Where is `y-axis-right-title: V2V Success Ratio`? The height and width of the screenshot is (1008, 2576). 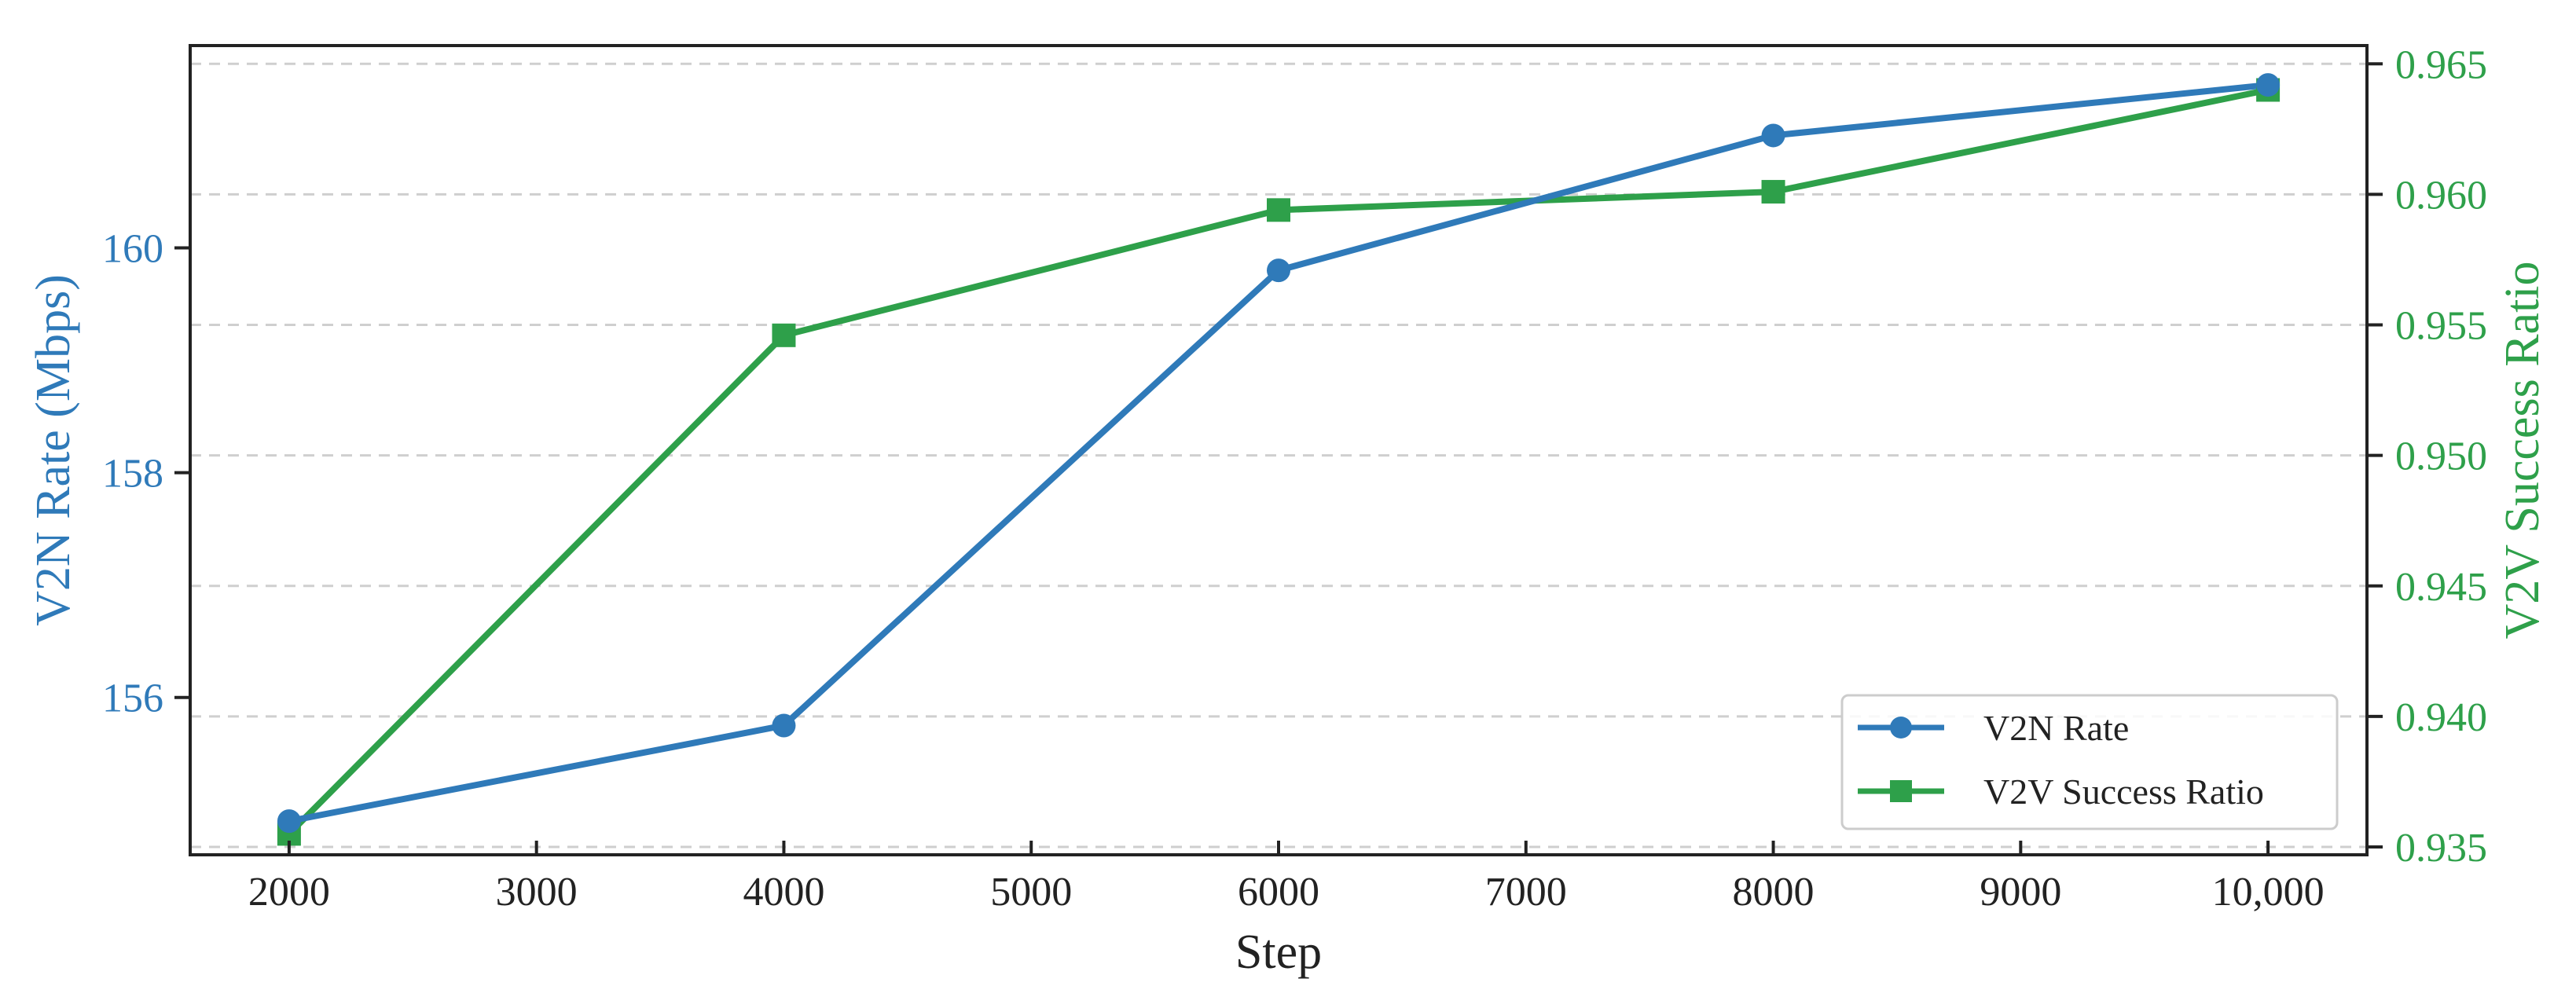 y-axis-right-title: V2V Success Ratio is located at coordinates (2522, 450).